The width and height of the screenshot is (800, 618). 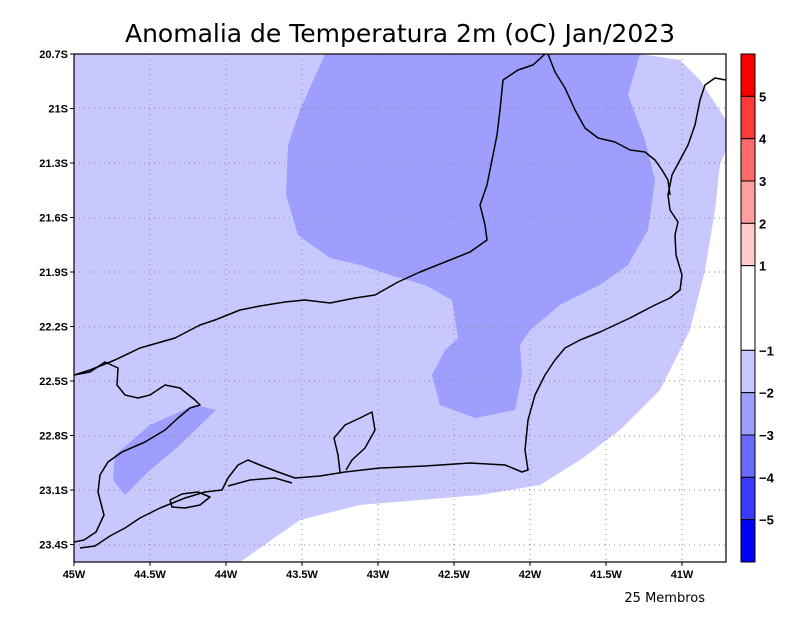 I want to click on guanabara-bay, so click(x=354, y=442).